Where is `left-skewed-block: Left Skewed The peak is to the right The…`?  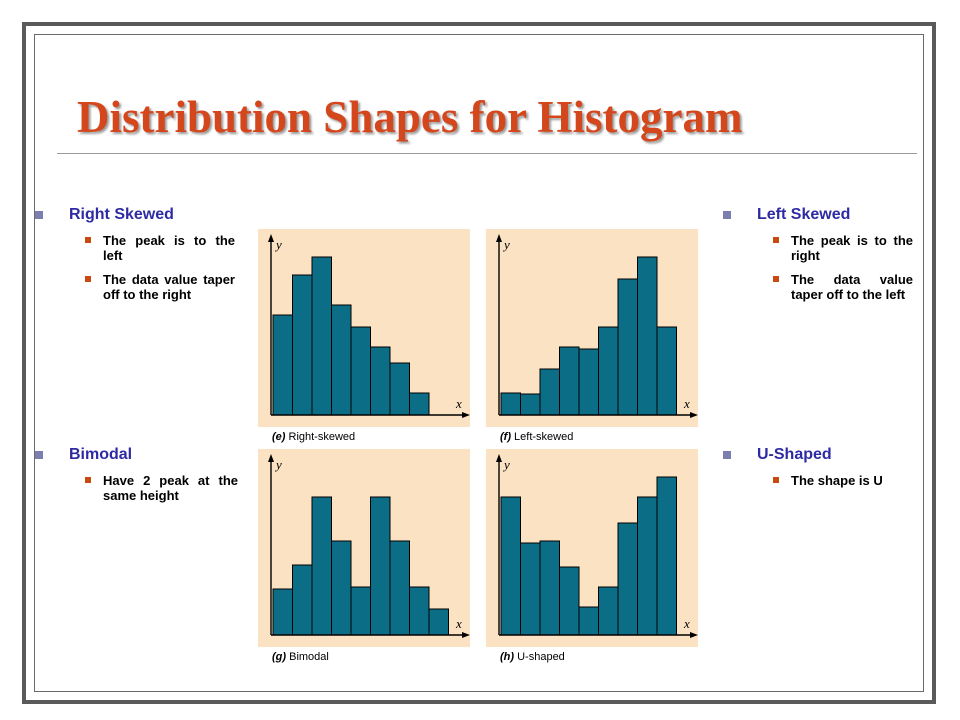 left-skewed-block: Left Skewed The peak is to the right The… is located at coordinates (828, 254).